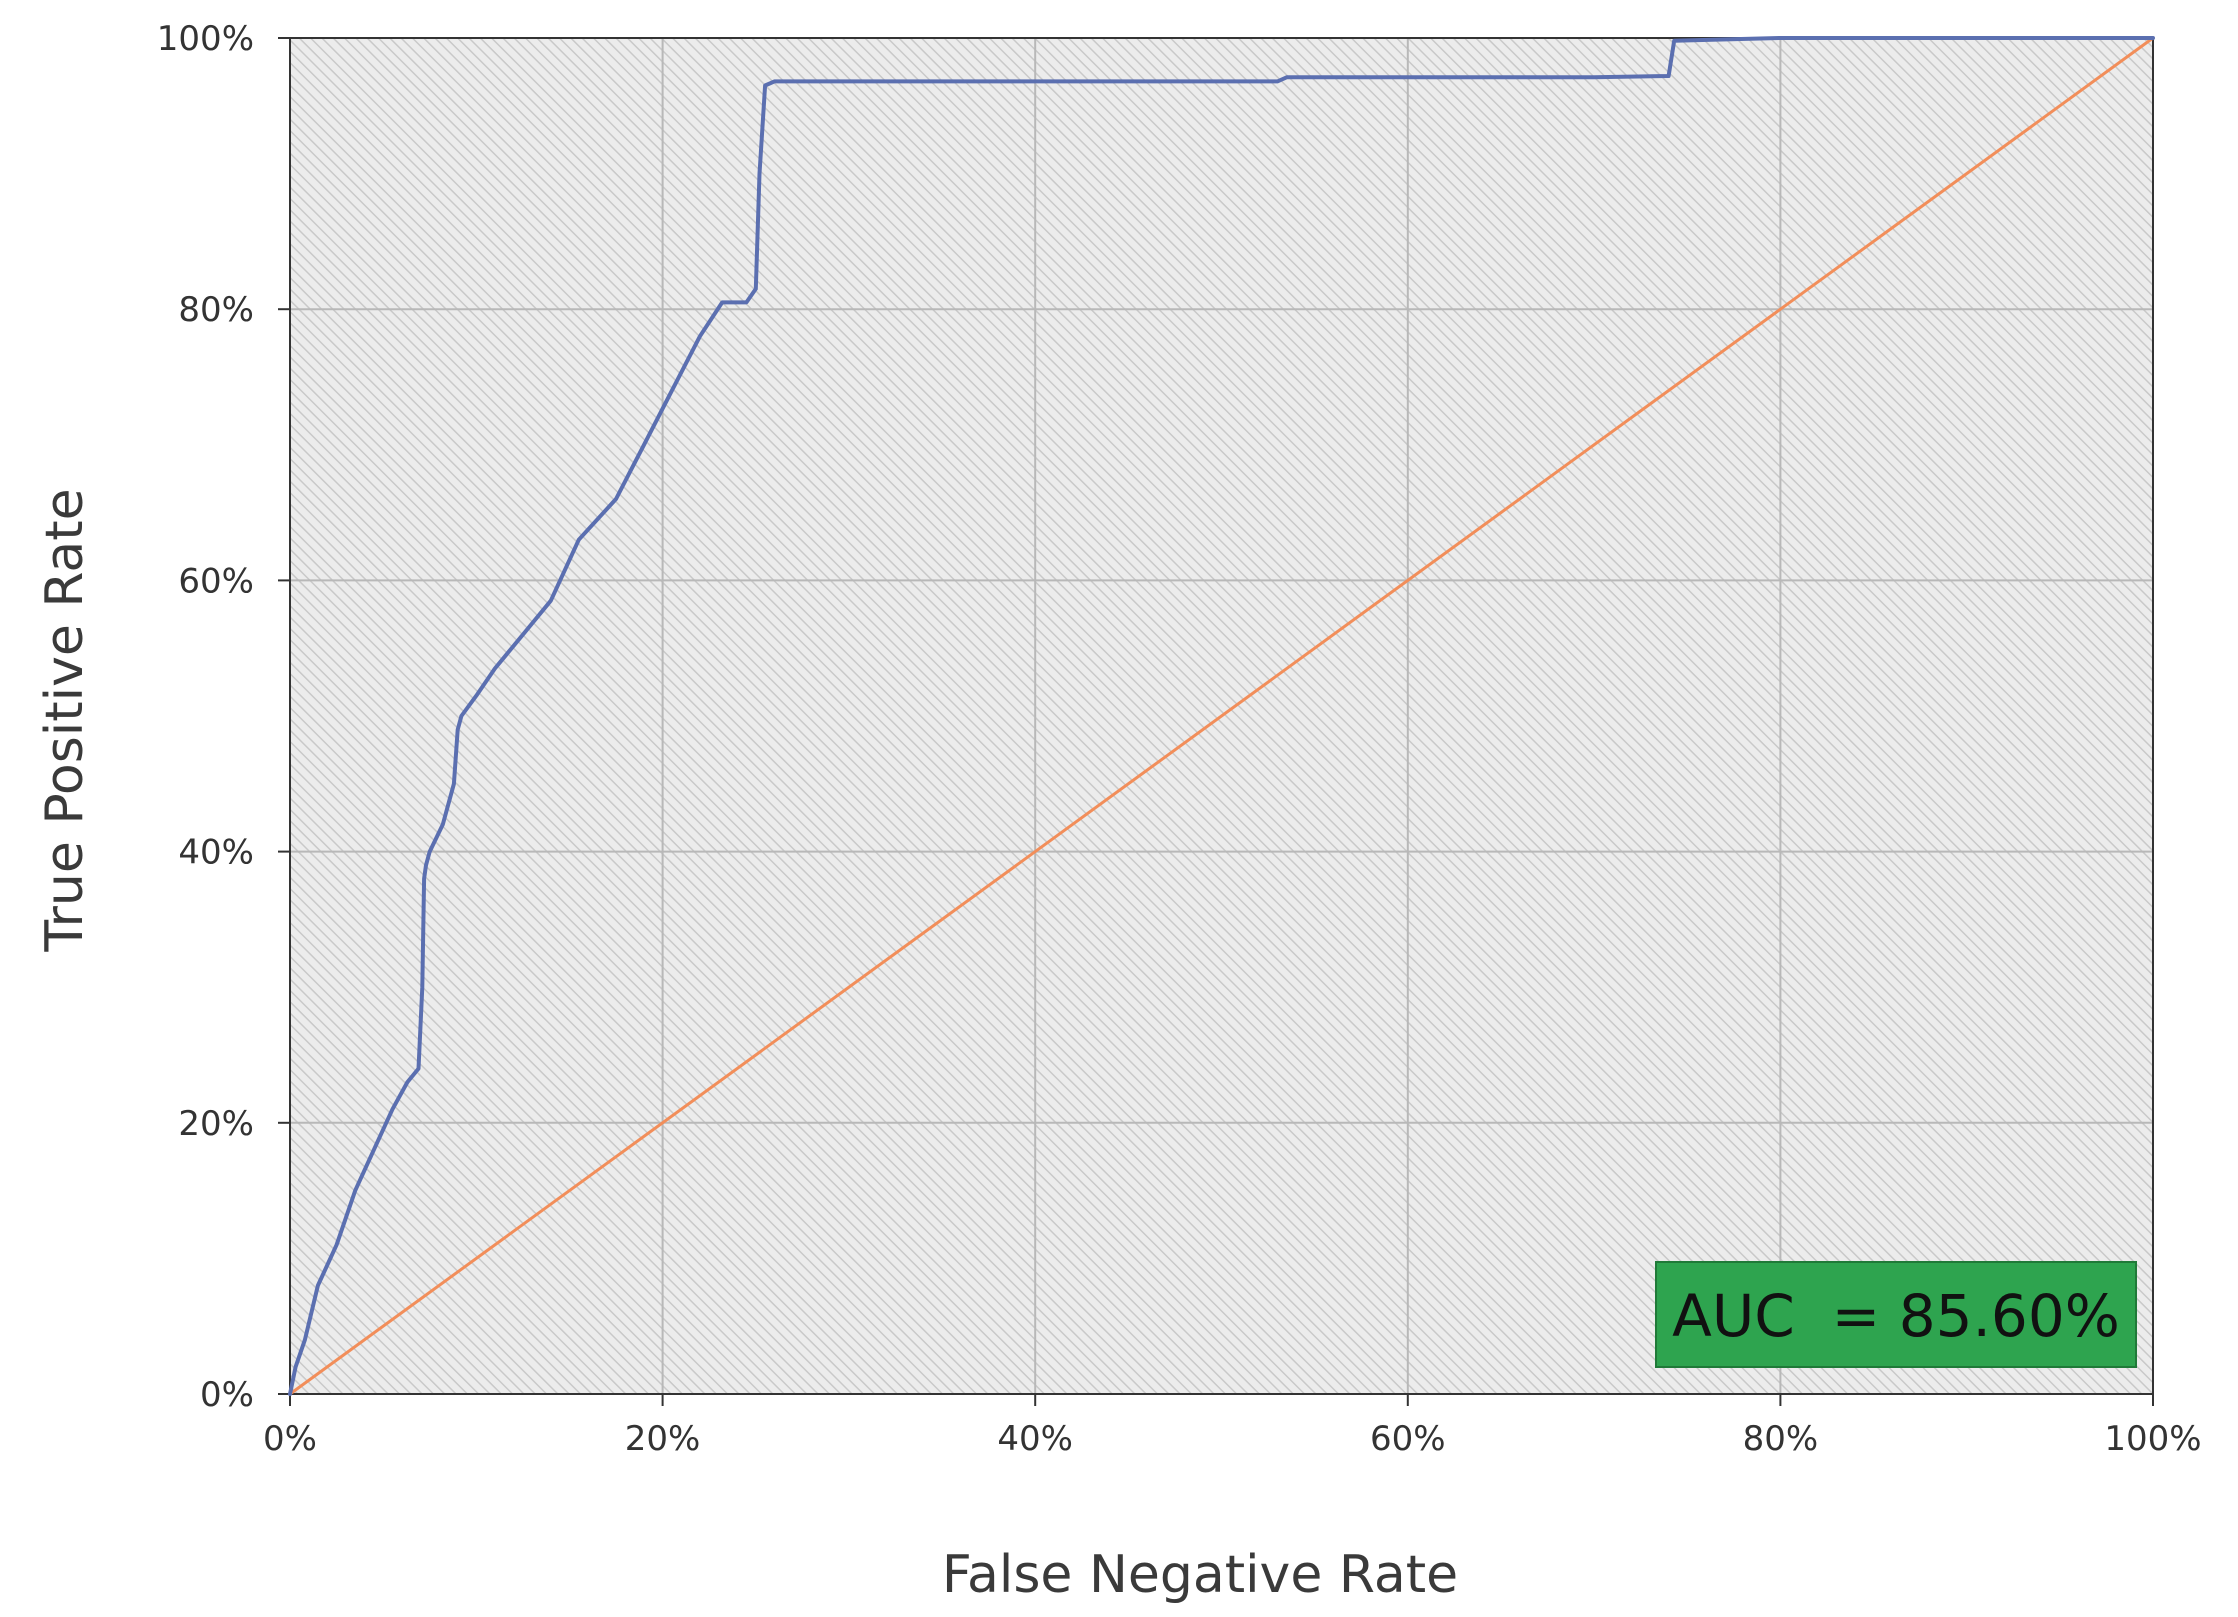 This screenshot has width=2238, height=1617. Describe the element at coordinates (2152, 1439) in the screenshot. I see `x-tick-label: 100%` at that location.